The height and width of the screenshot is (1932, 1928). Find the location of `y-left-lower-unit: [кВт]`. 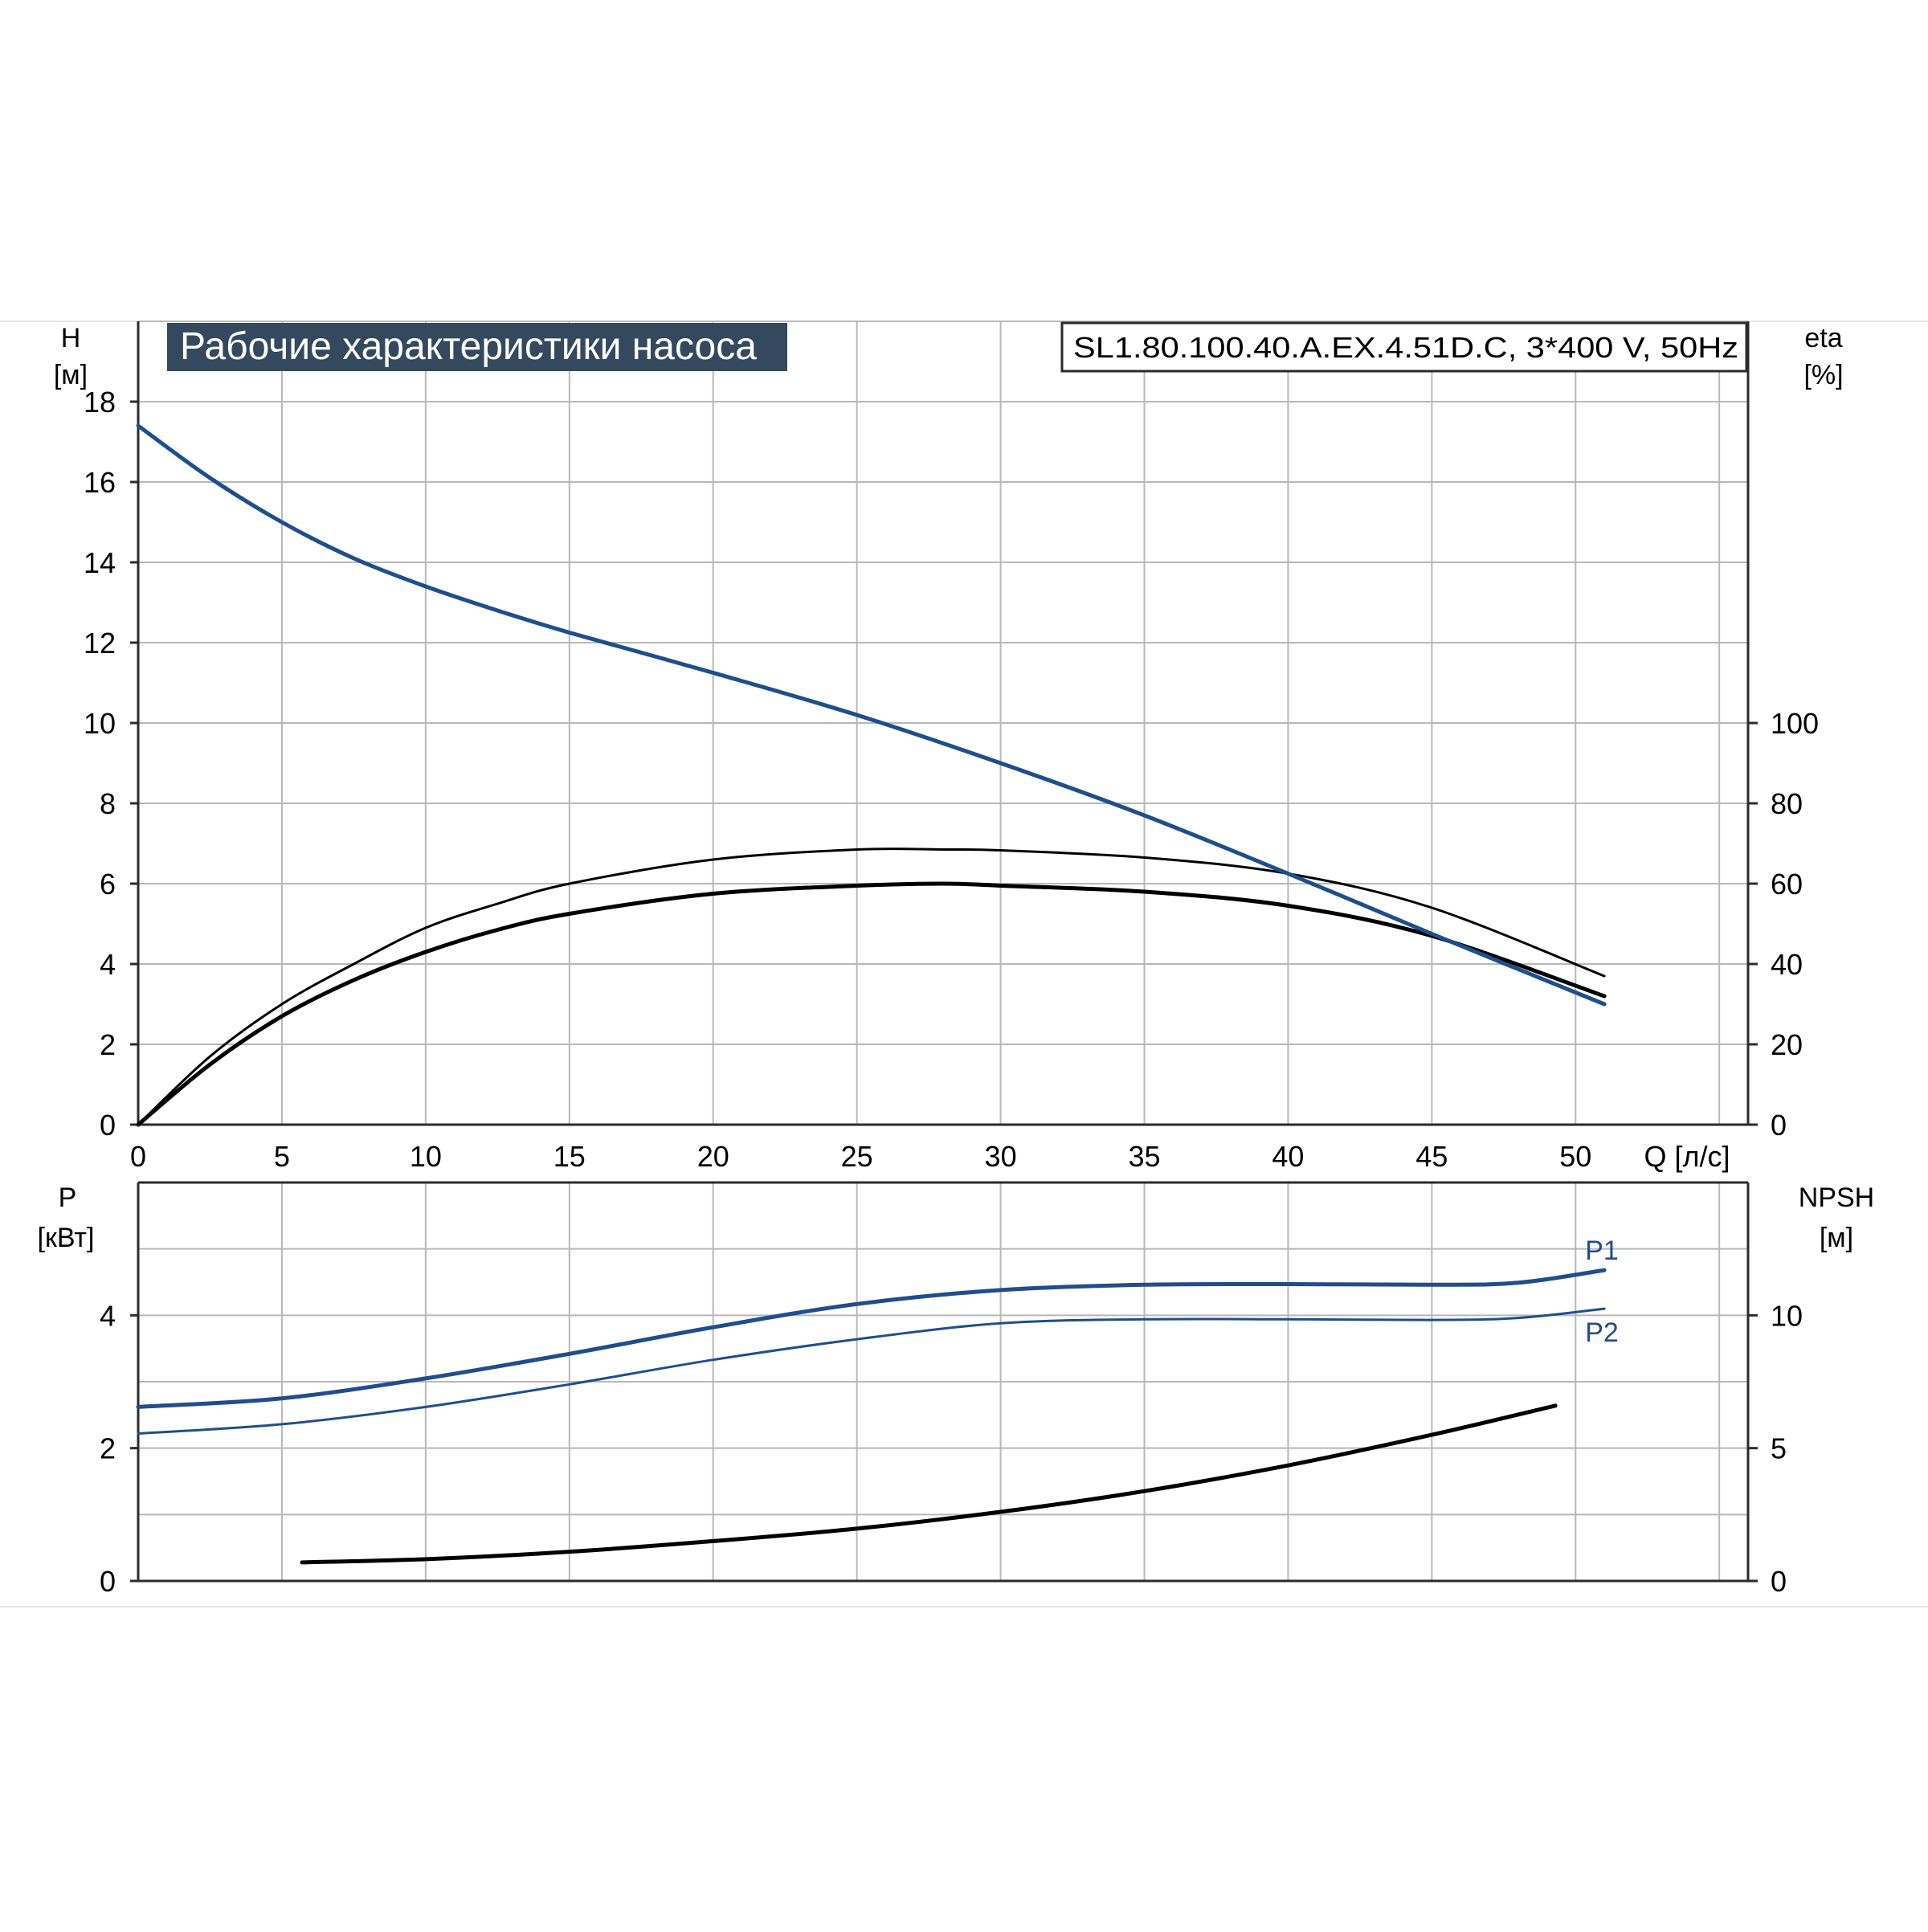

y-left-lower-unit: [кВт] is located at coordinates (66, 1238).